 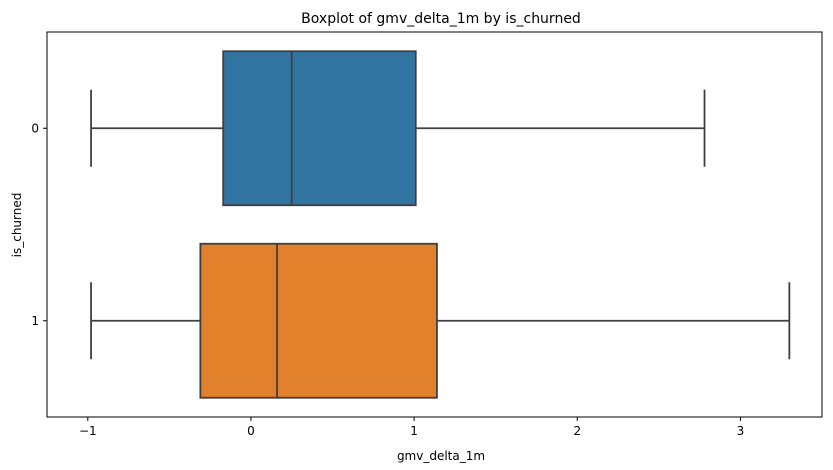 I want to click on x-tick-label: −1, so click(x=88, y=431).